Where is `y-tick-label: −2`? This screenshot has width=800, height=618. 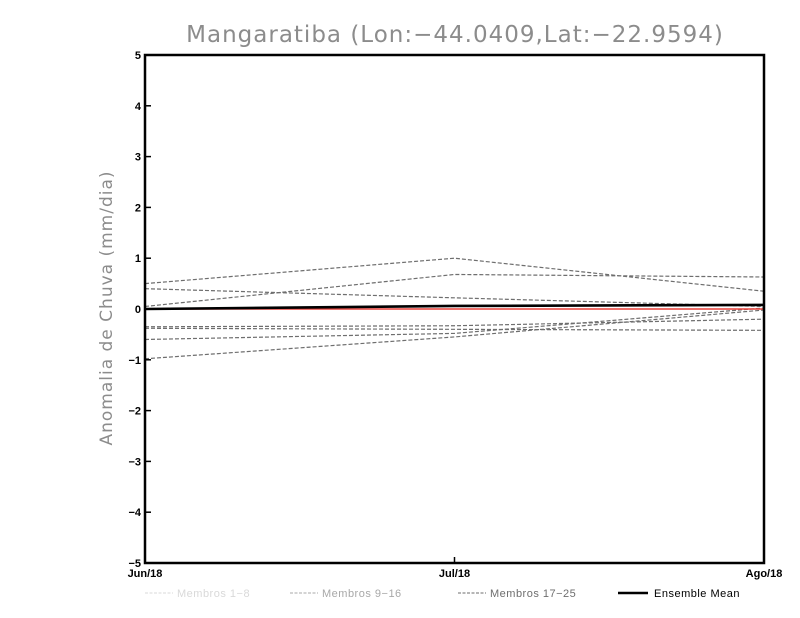 y-tick-label: −2 is located at coordinates (134, 412).